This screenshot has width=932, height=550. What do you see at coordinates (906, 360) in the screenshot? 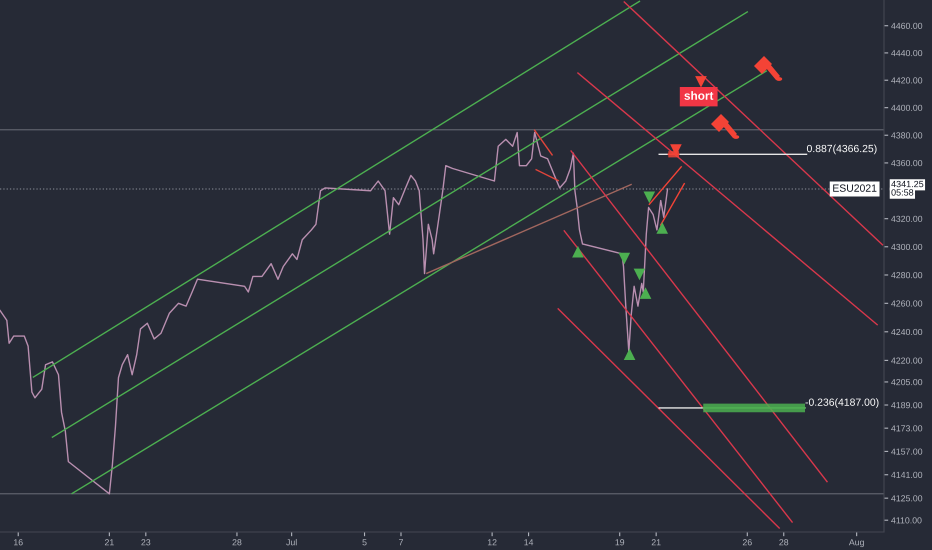
I see `y-tick-label: 4220.00` at bounding box center [906, 360].